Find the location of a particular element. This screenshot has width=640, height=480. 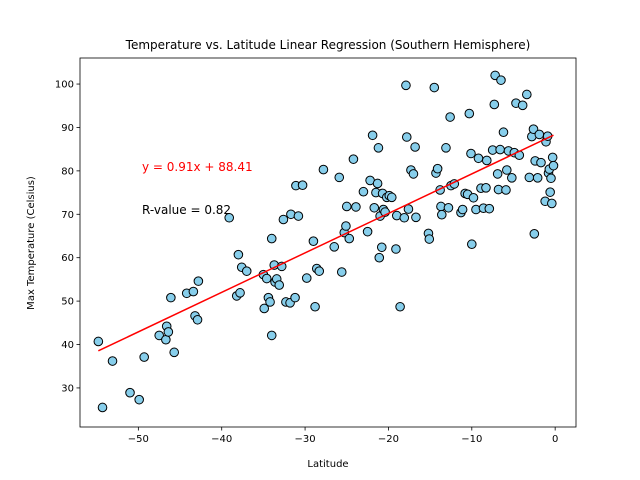

x-tick-label: −30 is located at coordinates (305, 439).